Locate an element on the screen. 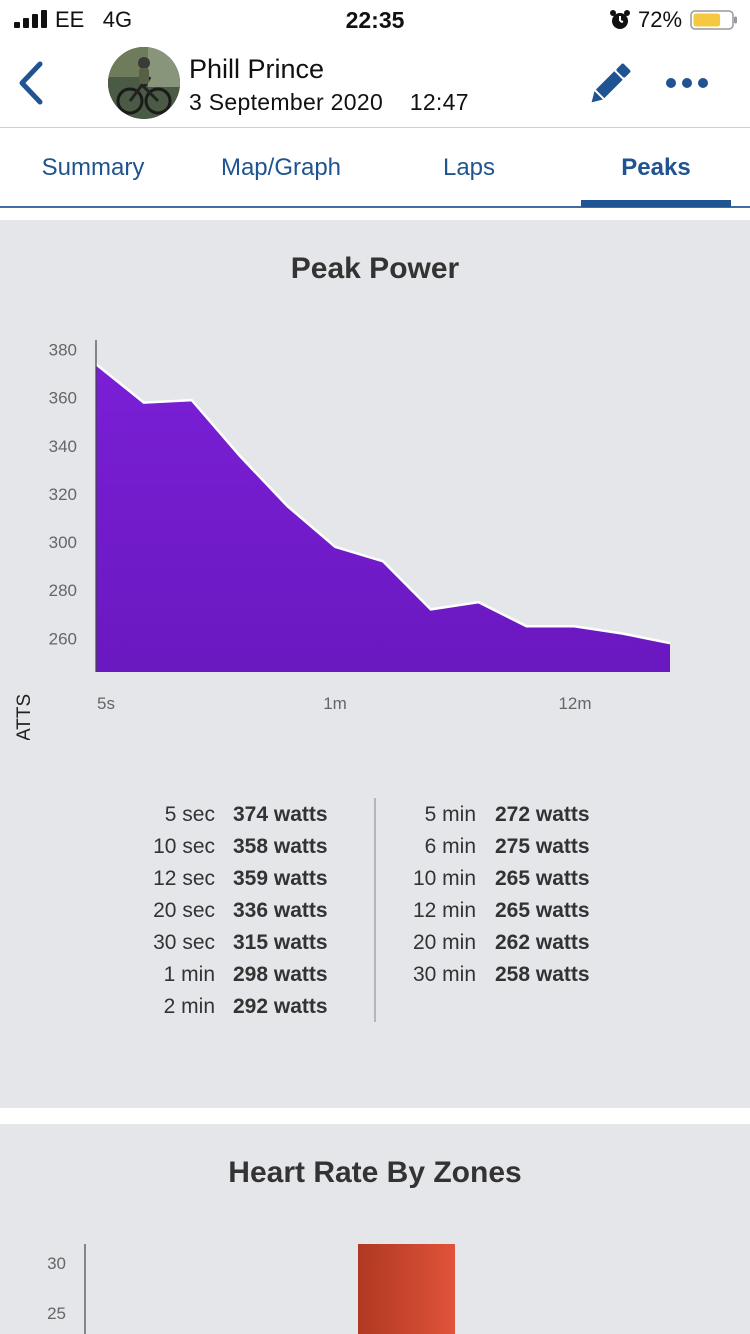  activity-time: 12:47 is located at coordinates (439, 102).